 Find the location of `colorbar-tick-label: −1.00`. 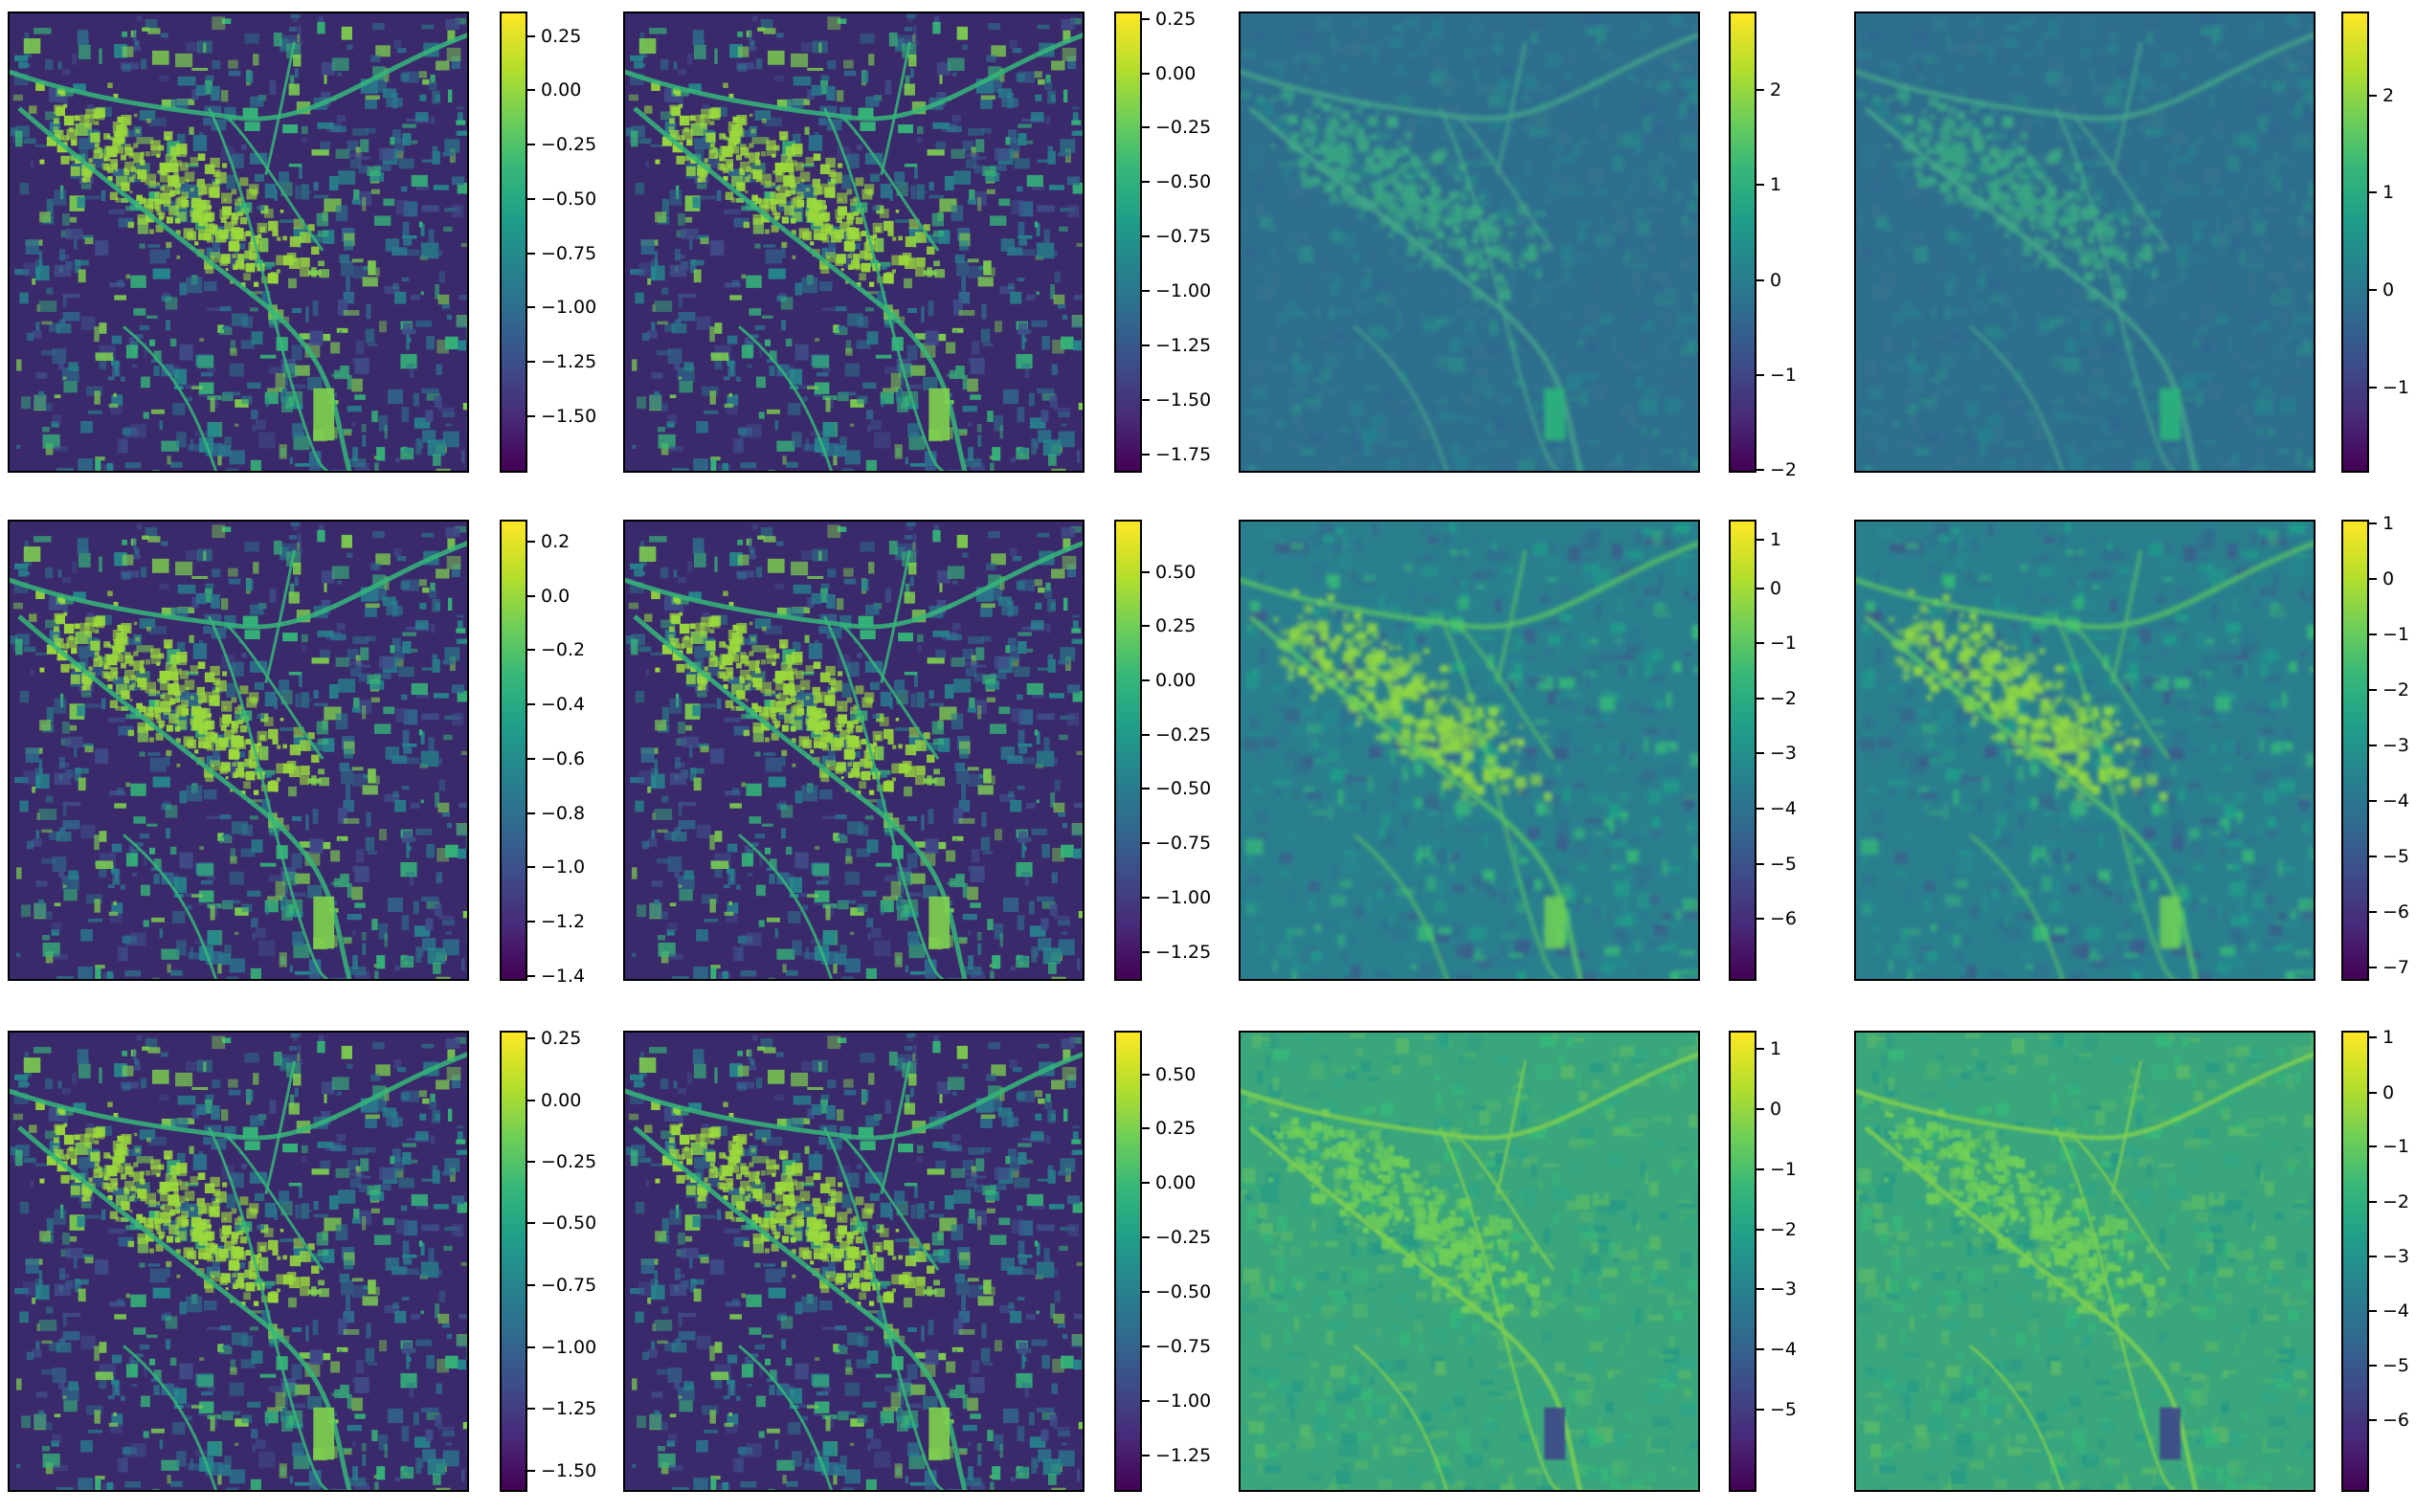

colorbar-tick-label: −1.00 is located at coordinates (1183, 291).